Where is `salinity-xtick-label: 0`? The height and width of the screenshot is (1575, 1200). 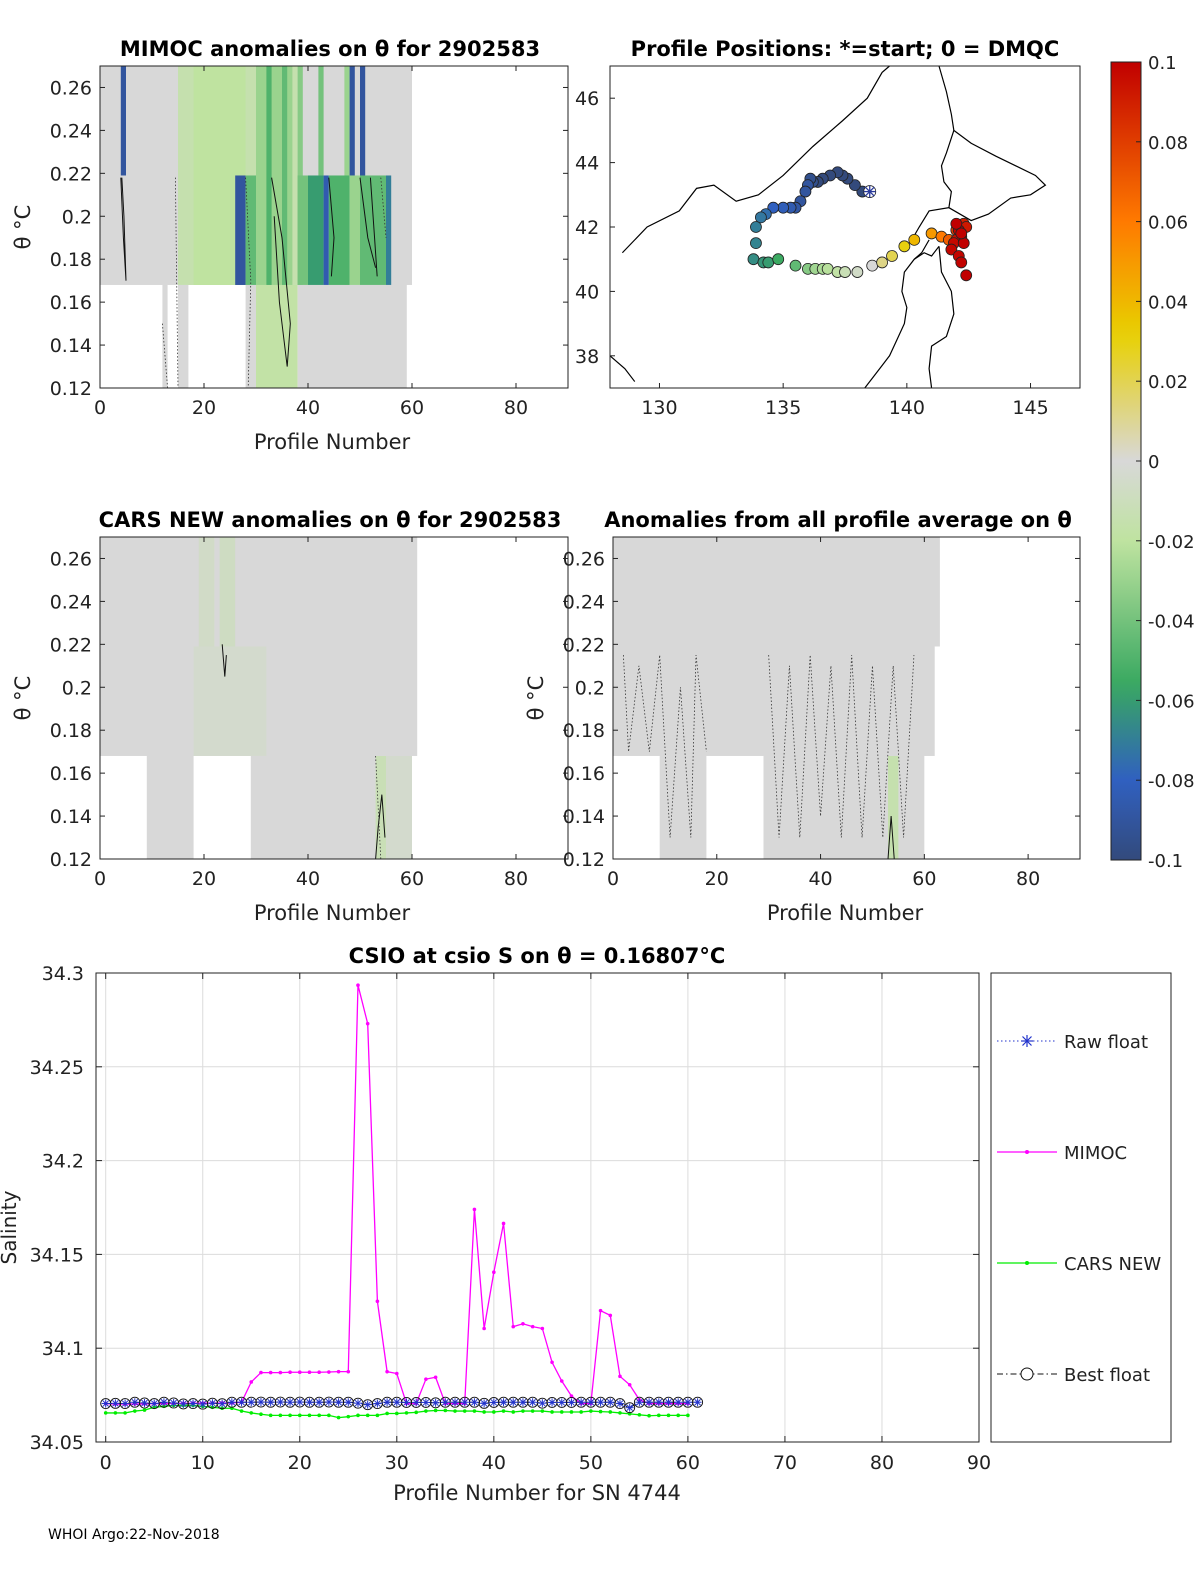
salinity-xtick-label: 0 is located at coordinates (106, 1463).